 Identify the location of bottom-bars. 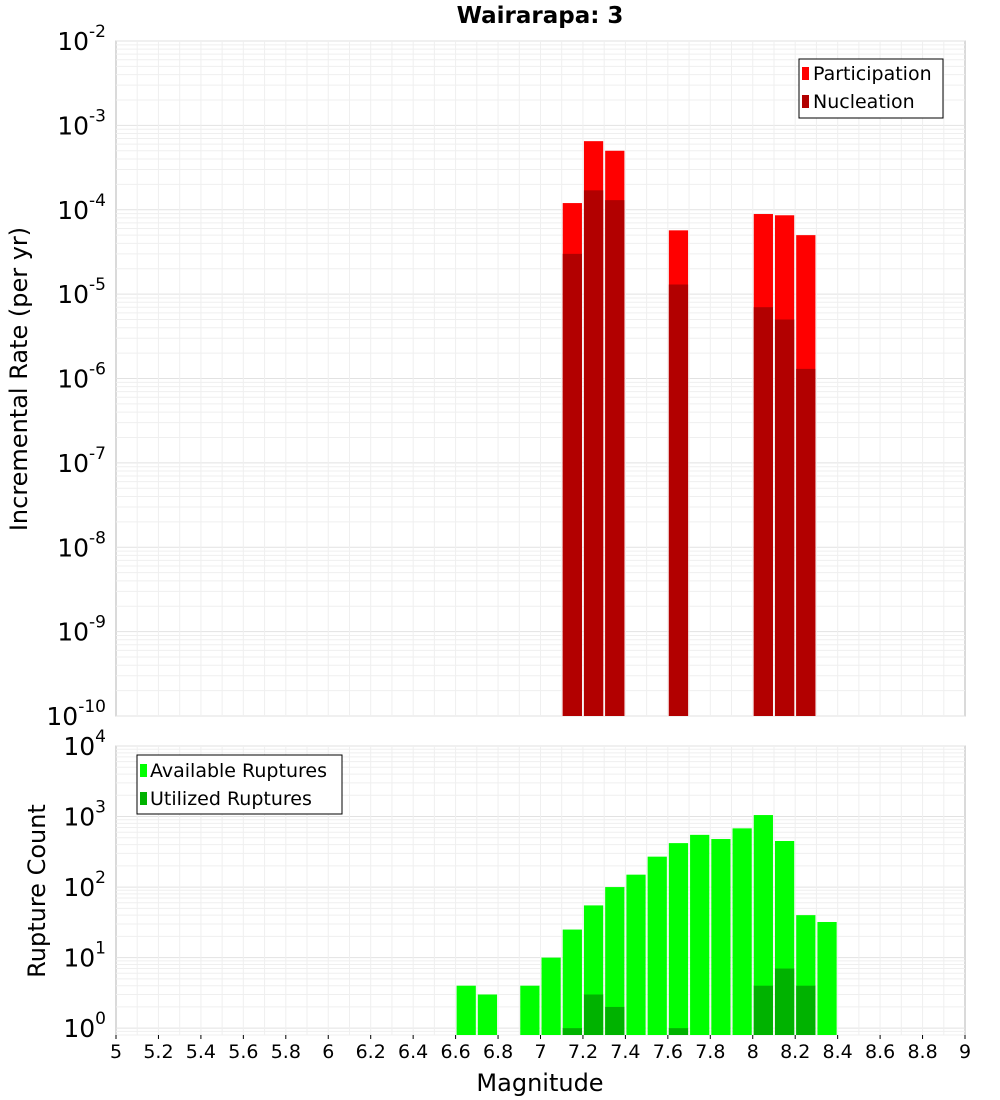
(646, 925).